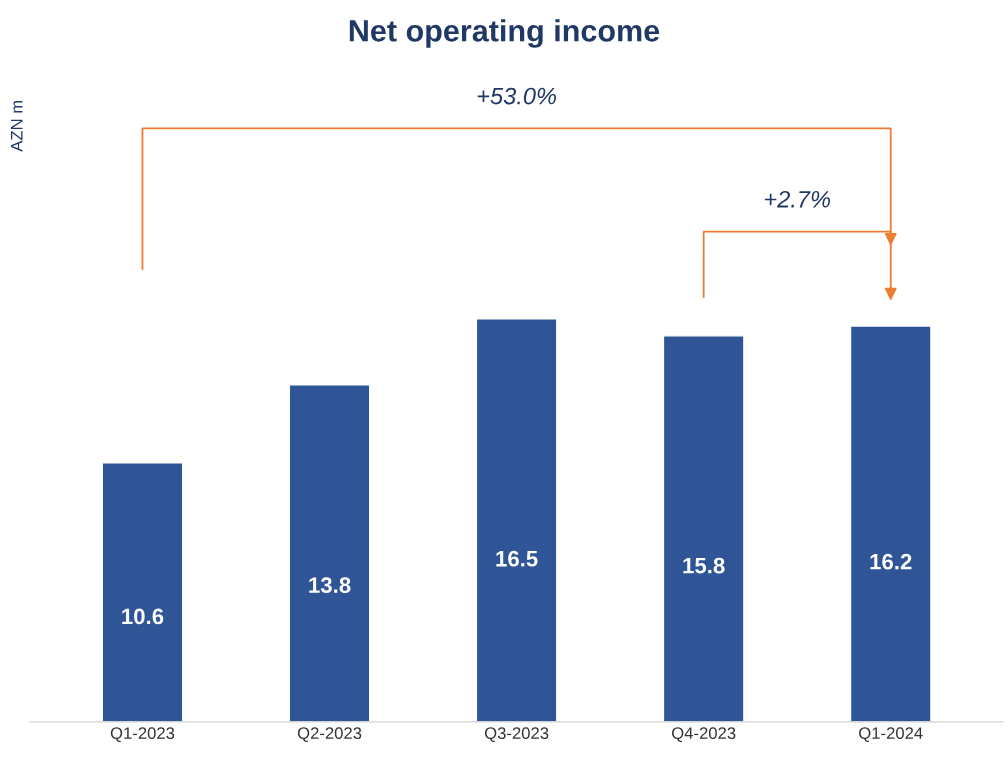  I want to click on x-tick-label: Q2-2023, so click(329, 735).